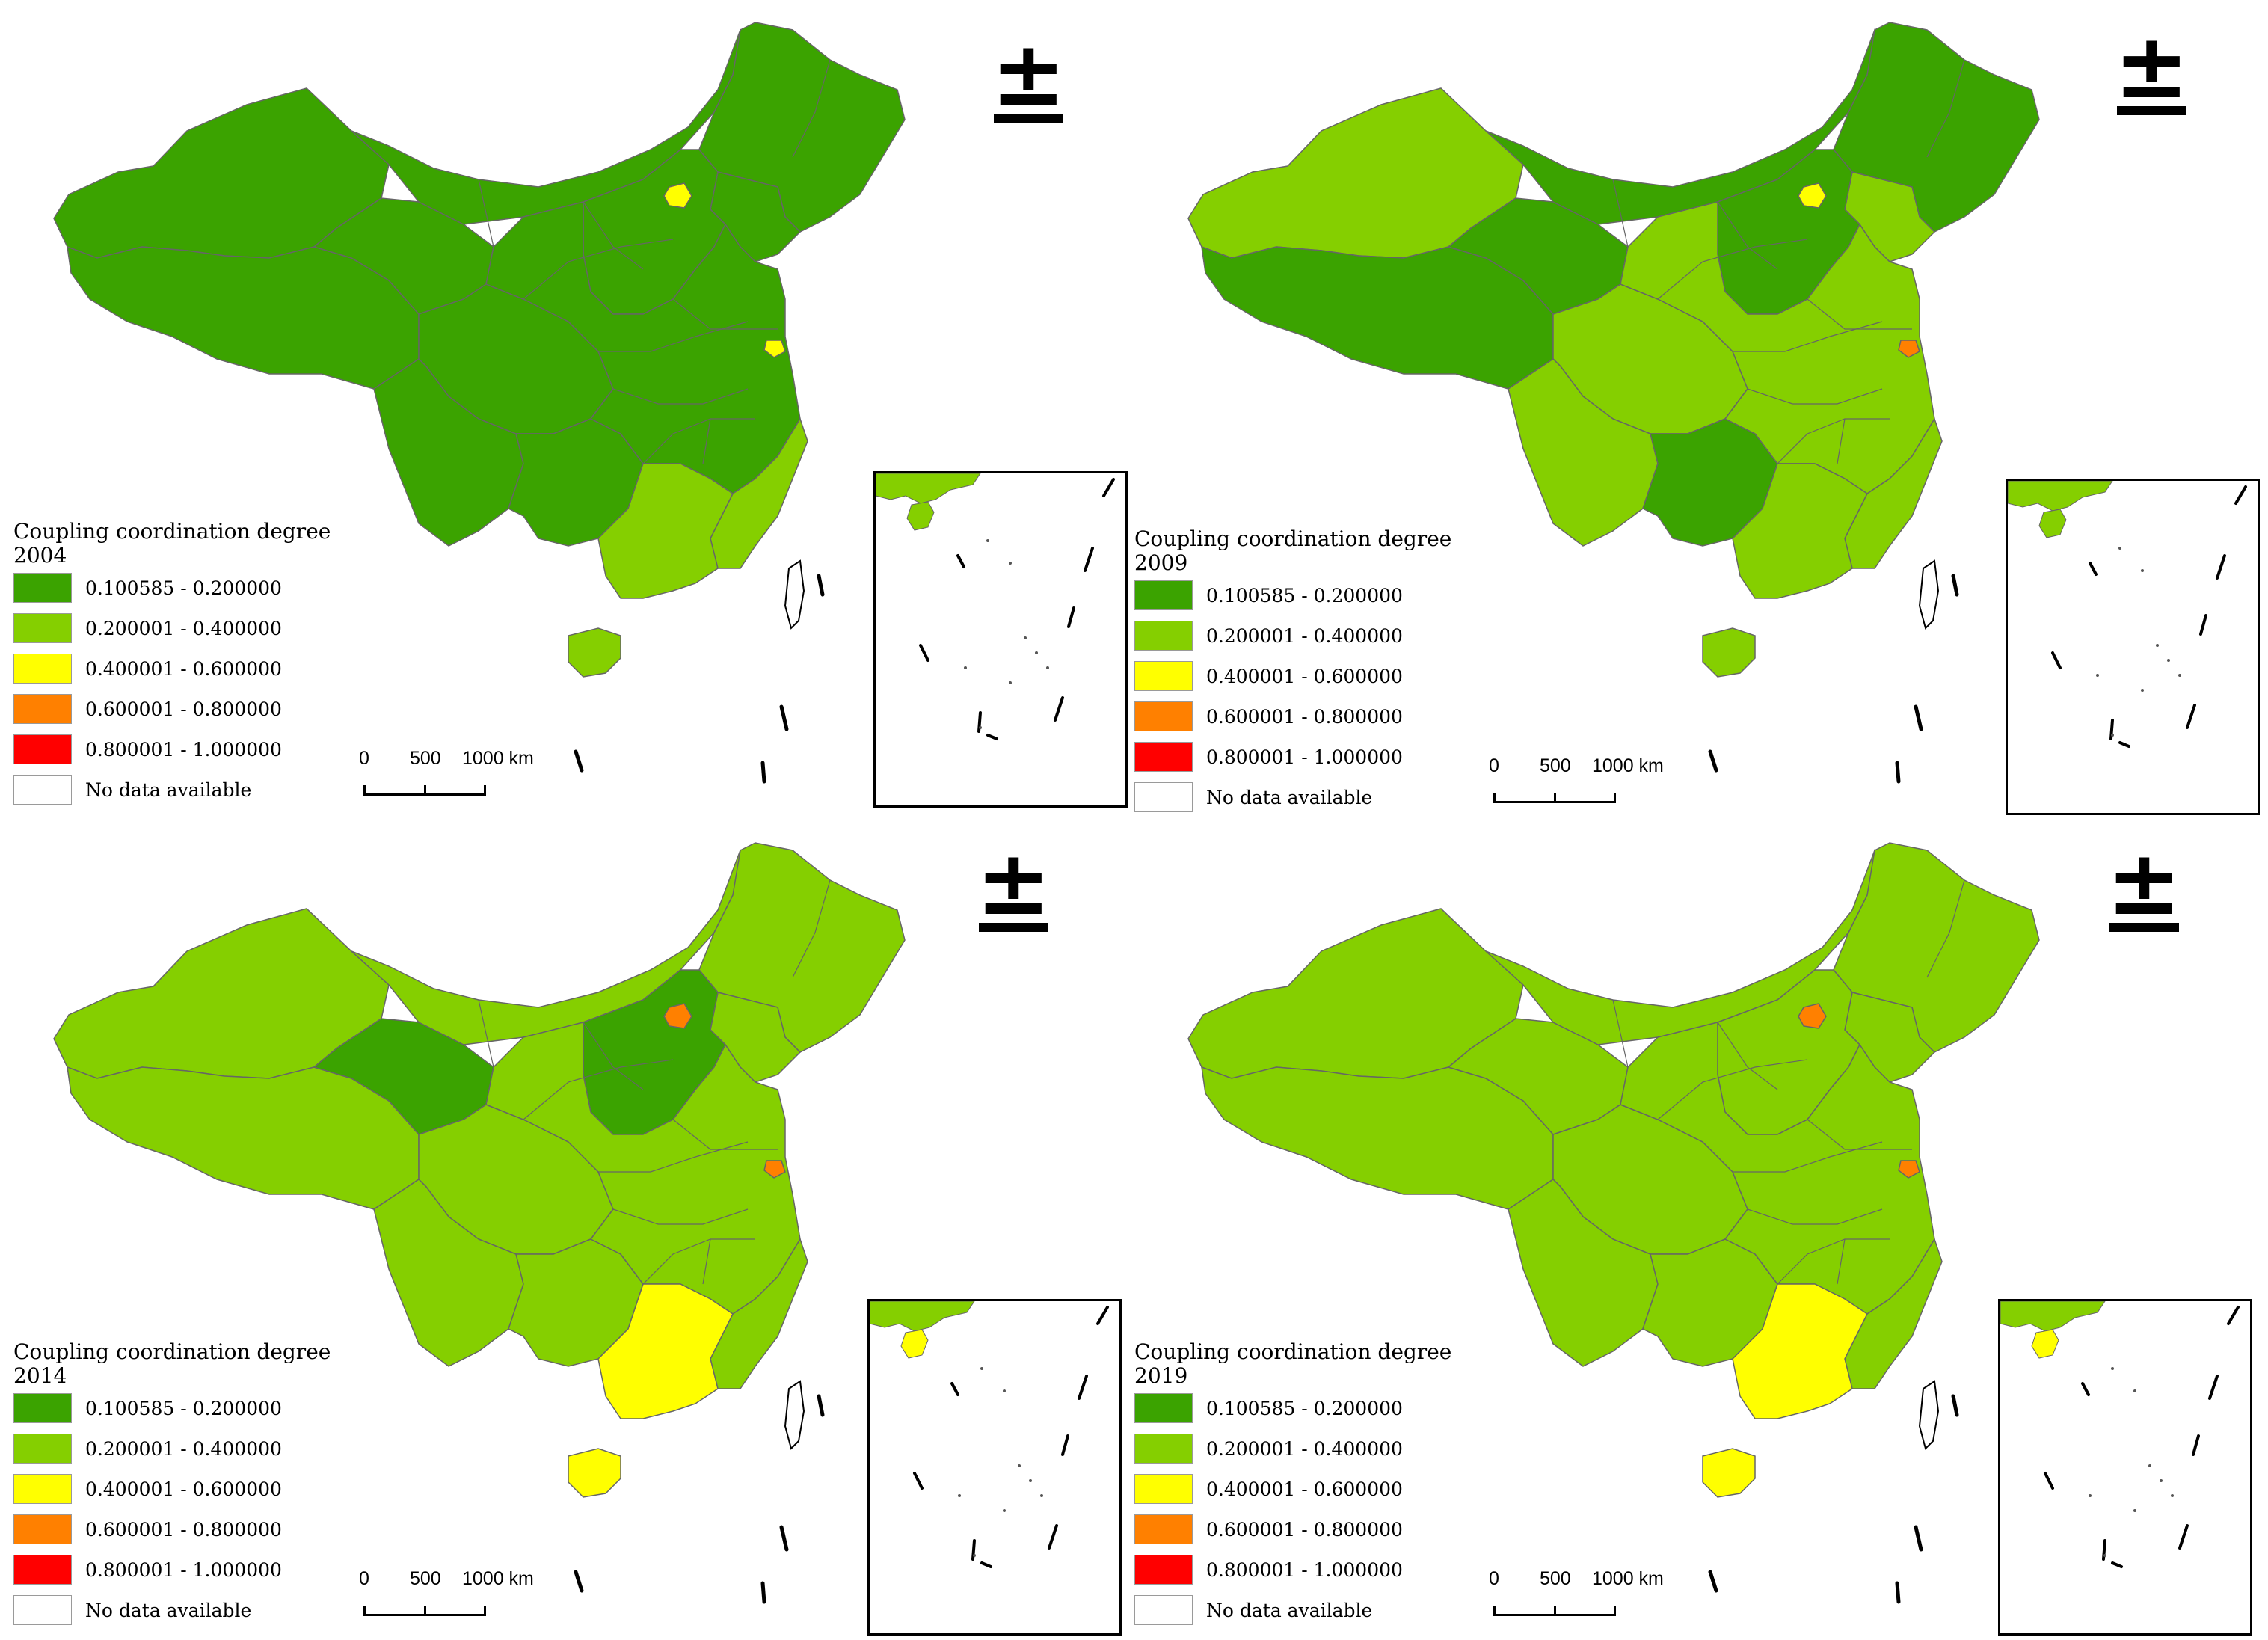  I want to click on legend-item: 0.400001 - 0.600000, so click(1292, 1489).